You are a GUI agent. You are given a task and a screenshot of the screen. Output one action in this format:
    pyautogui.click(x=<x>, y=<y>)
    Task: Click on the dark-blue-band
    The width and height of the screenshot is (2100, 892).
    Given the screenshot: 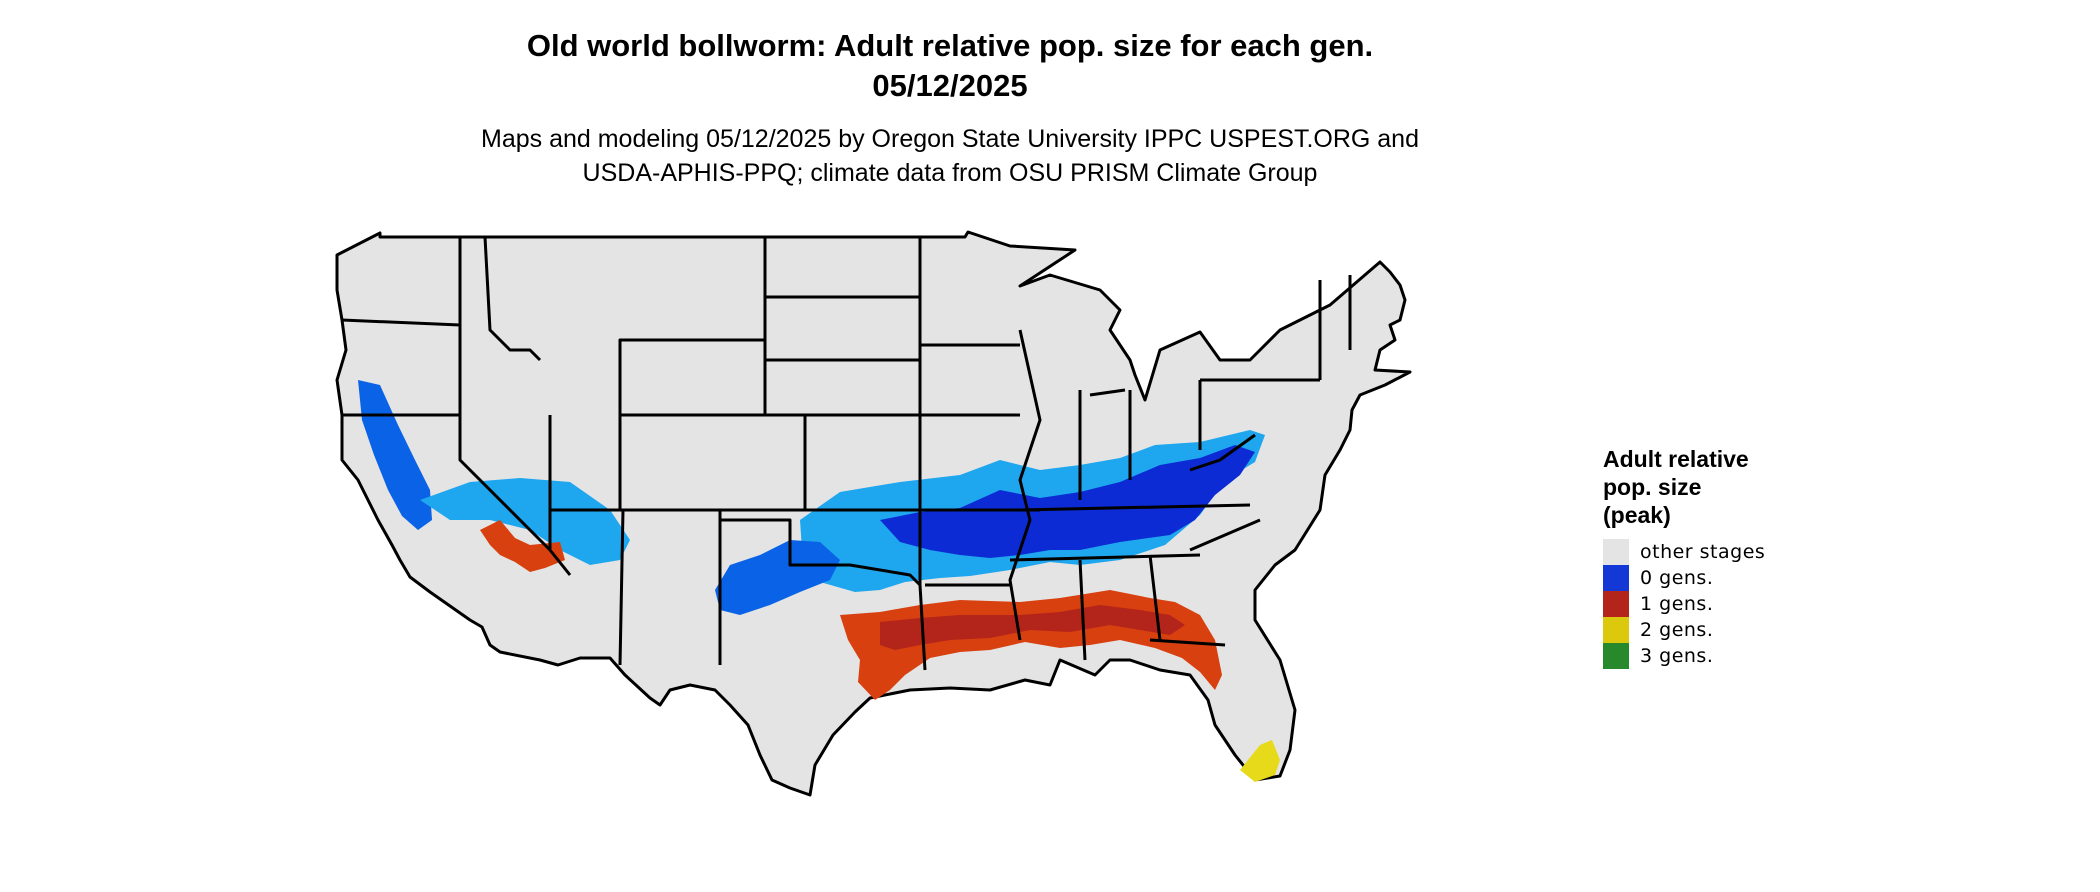 What is the action you would take?
    pyautogui.click(x=1067, y=501)
    